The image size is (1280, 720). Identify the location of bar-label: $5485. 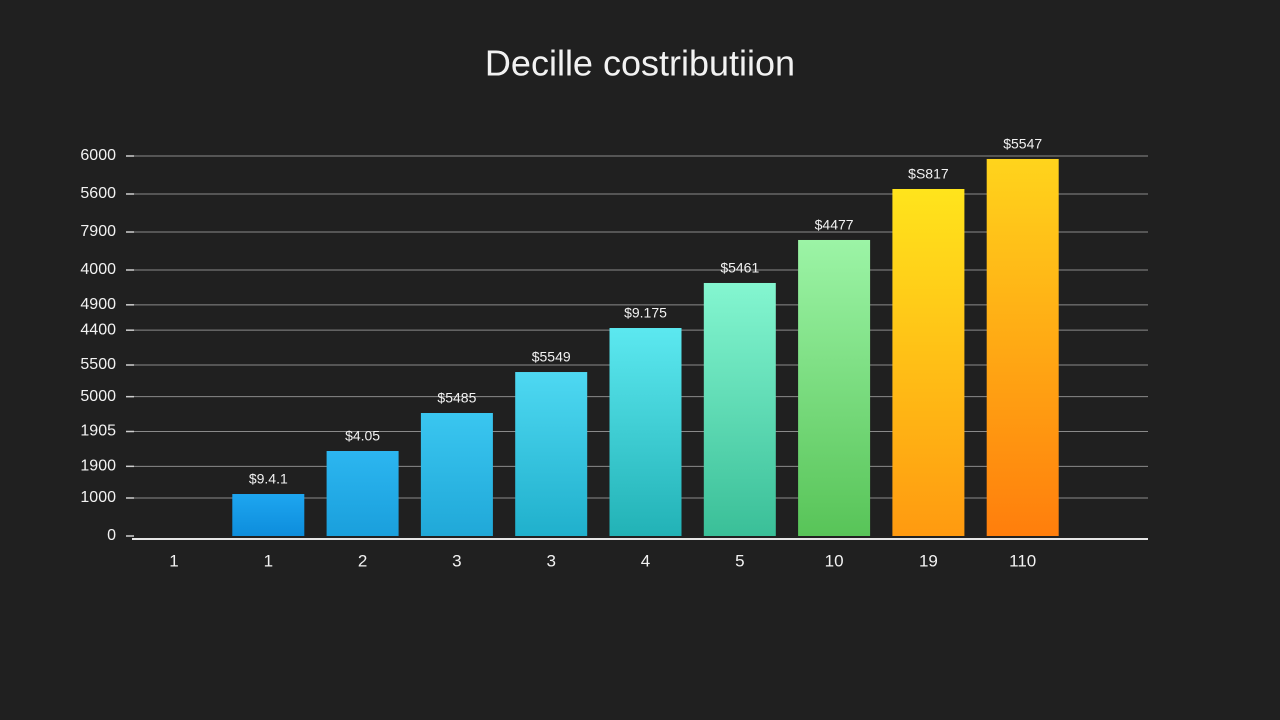
(456, 398).